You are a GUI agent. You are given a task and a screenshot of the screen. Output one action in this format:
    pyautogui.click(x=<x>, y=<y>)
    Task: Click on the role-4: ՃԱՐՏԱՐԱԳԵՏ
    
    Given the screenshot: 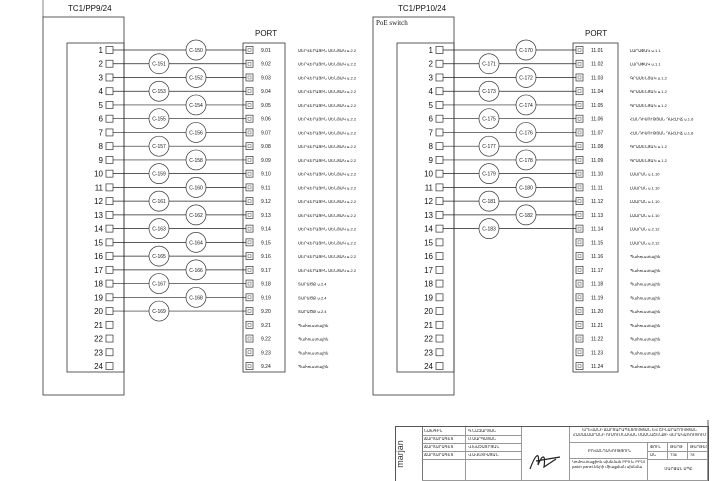 What is the action you would take?
    pyautogui.click(x=444, y=455)
    